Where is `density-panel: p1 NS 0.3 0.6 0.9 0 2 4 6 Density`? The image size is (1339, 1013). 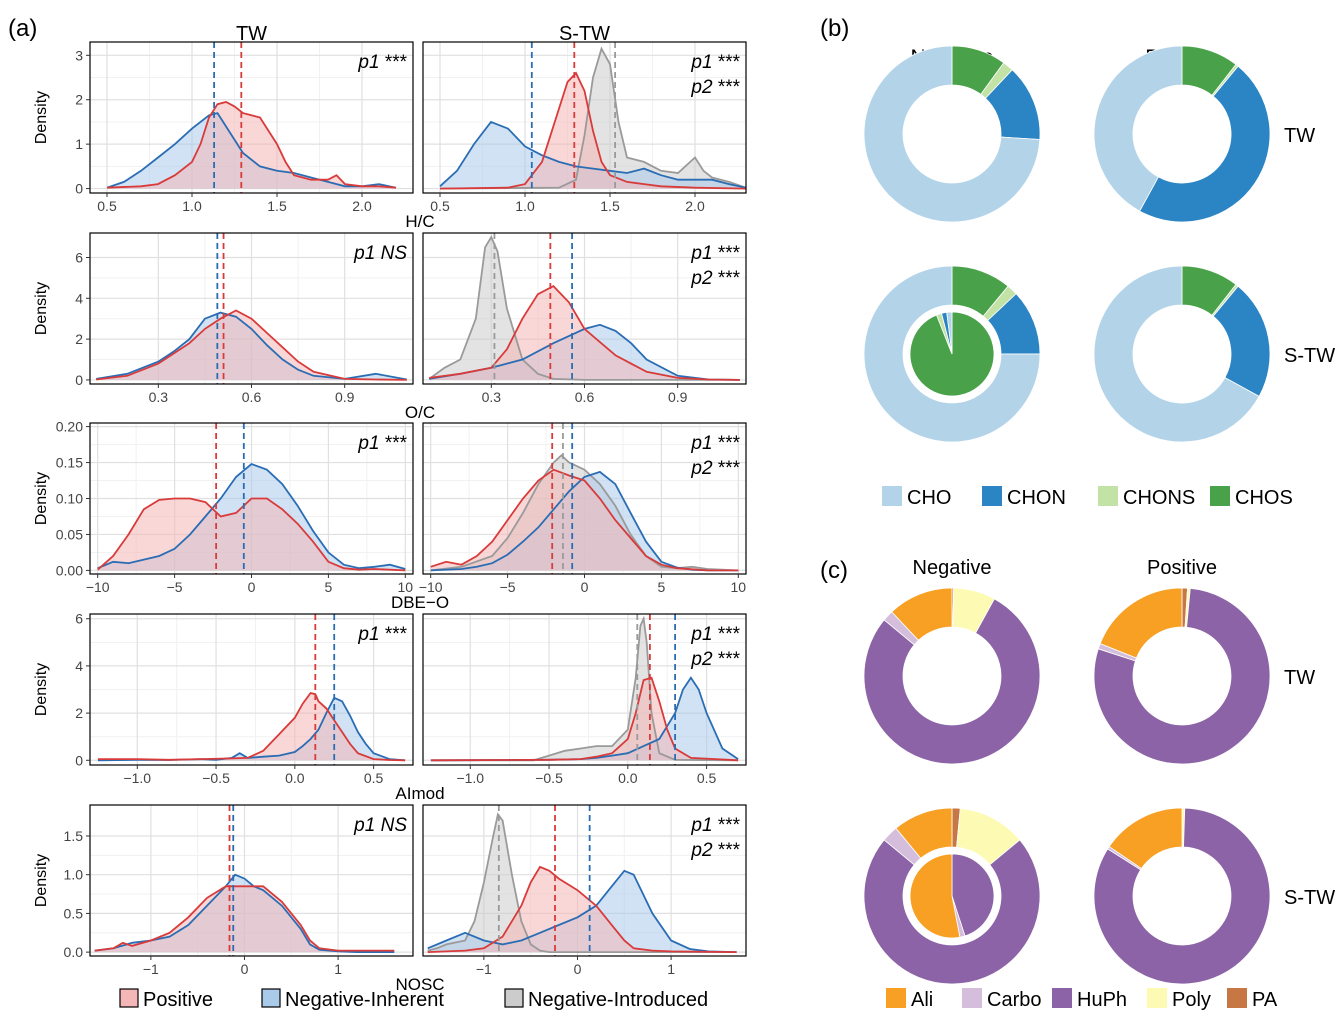
density-panel: p1 NS 0.3 0.6 0.9 0 2 4 6 Density is located at coordinates (223, 318).